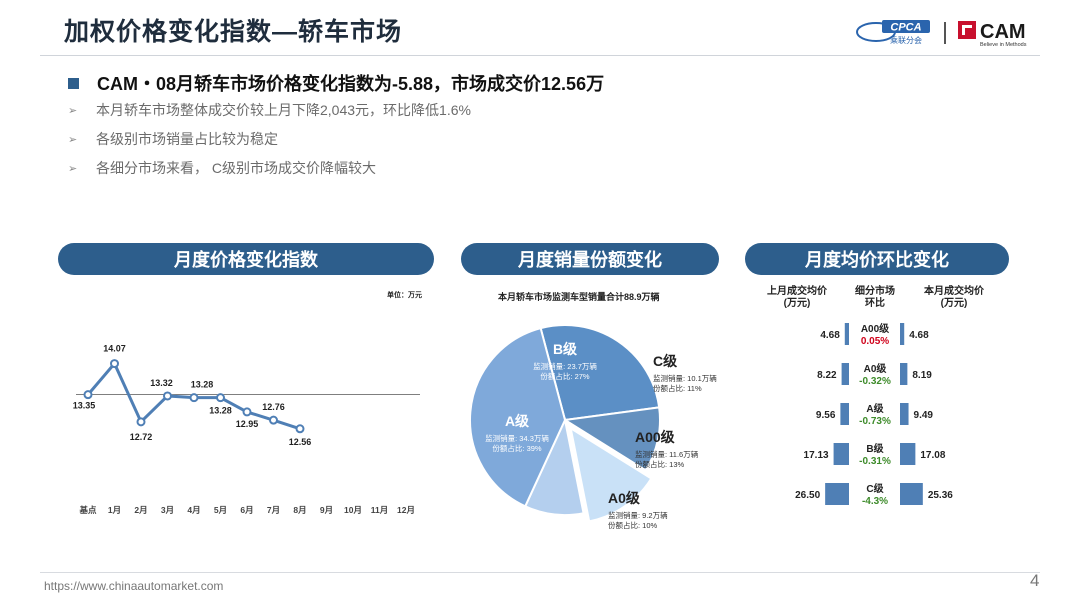 Image resolution: width=1067 pixels, height=600 pixels. I want to click on data-label: 13.28, so click(220, 411).